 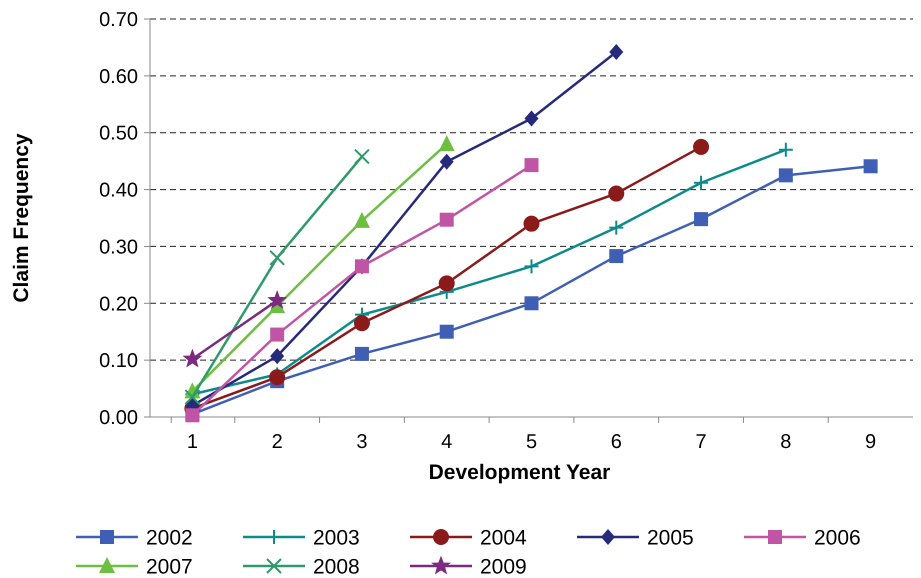 What do you see at coordinates (519, 472) in the screenshot?
I see `x-axis-title: Development Year` at bounding box center [519, 472].